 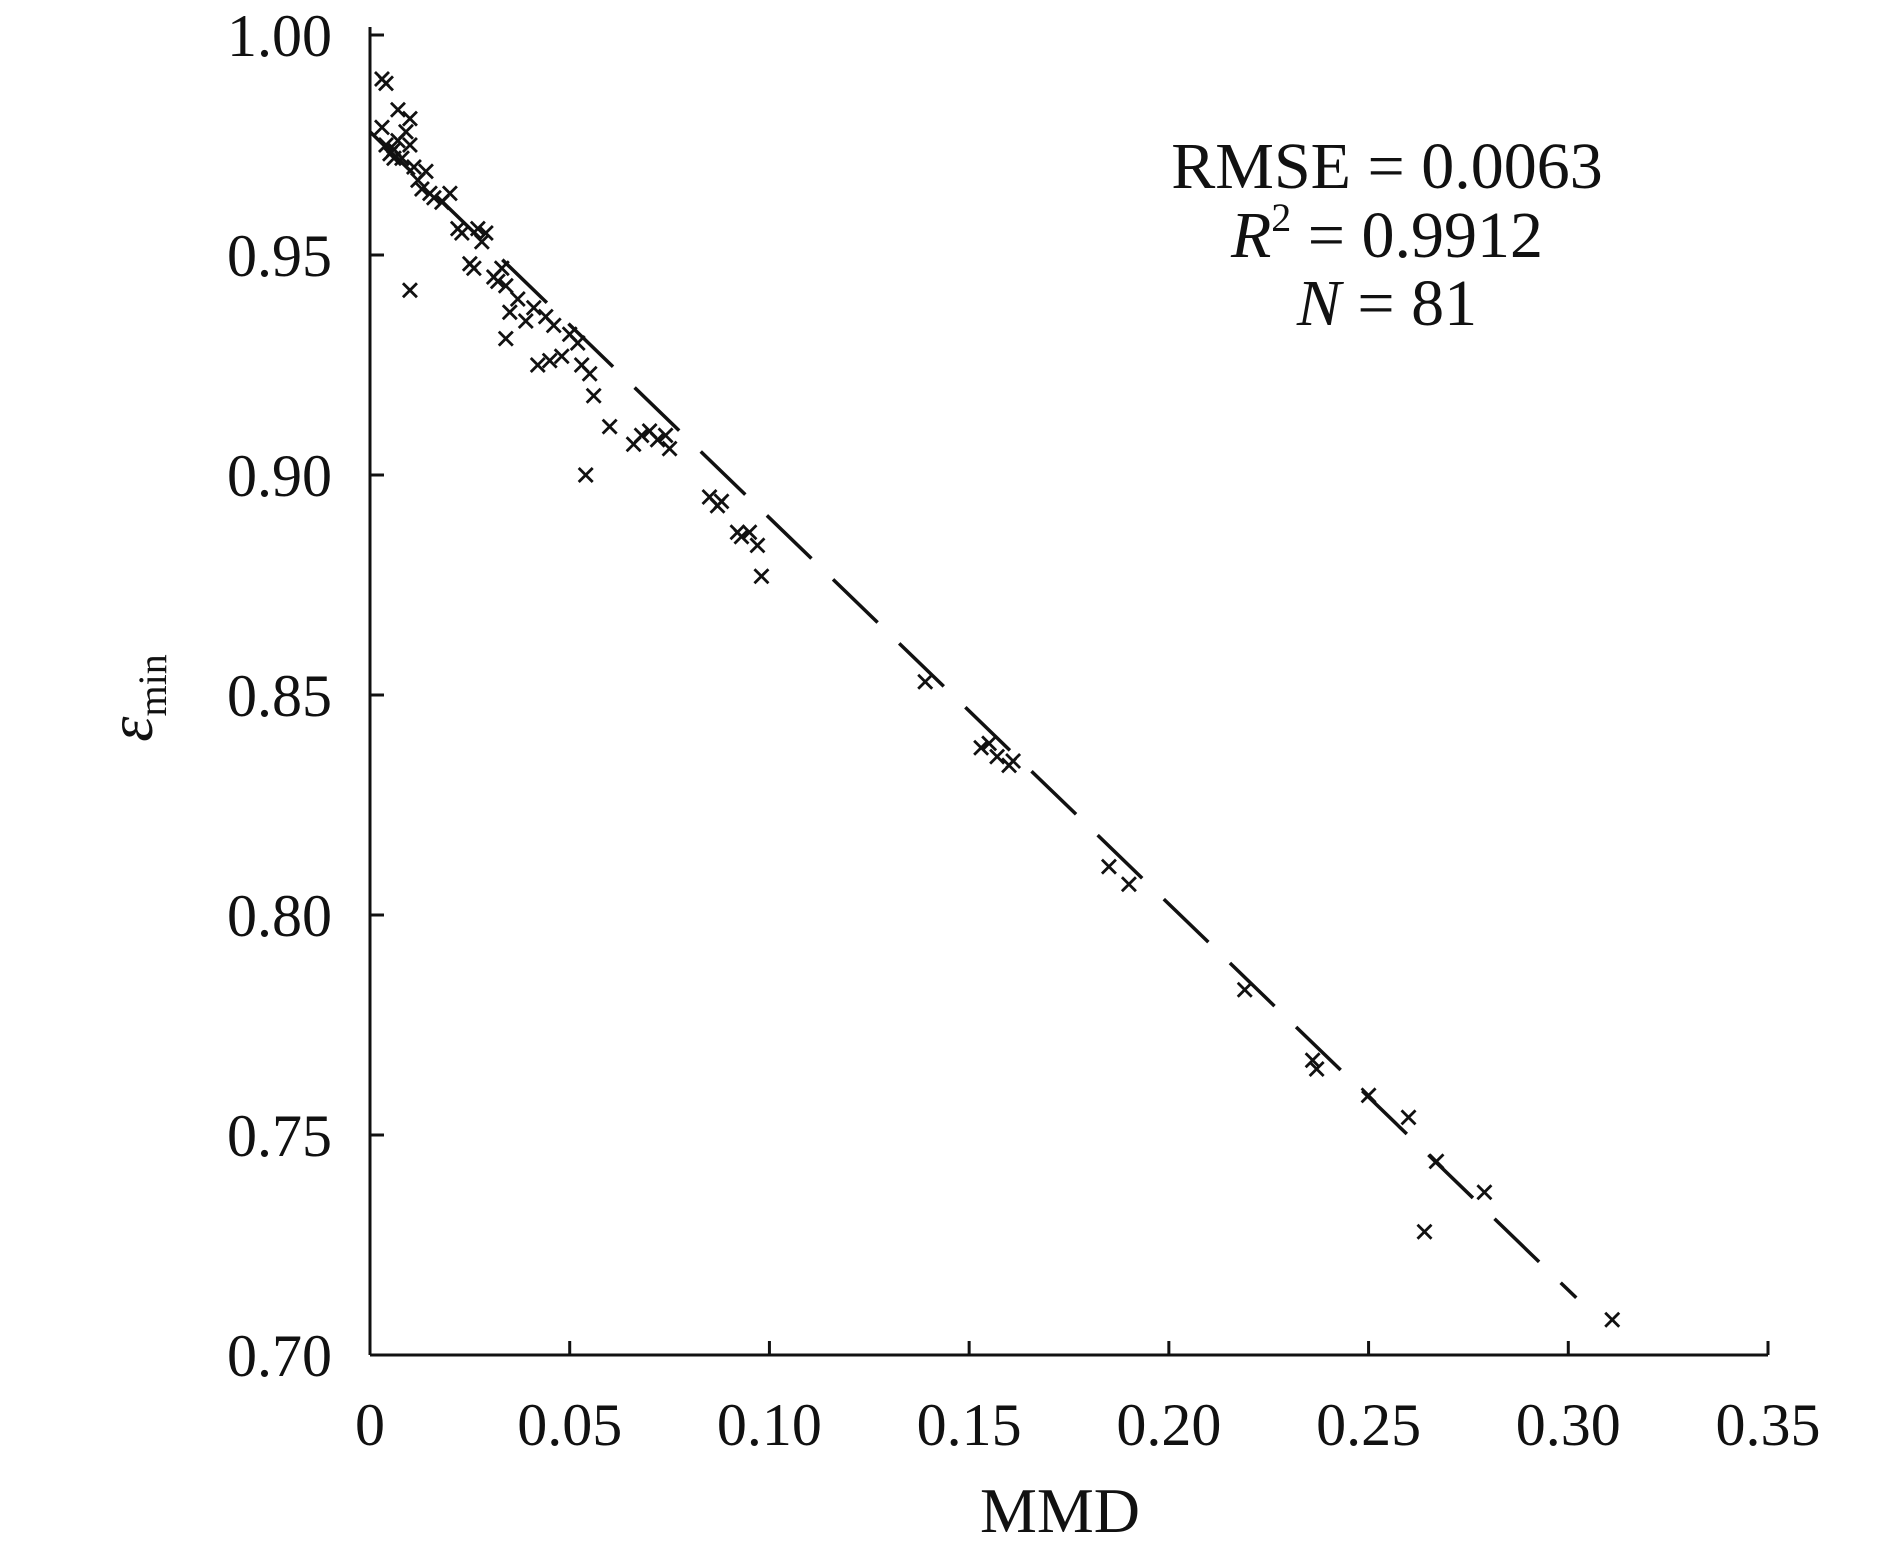 I want to click on y-tick-label: 0.90, so click(x=279, y=476).